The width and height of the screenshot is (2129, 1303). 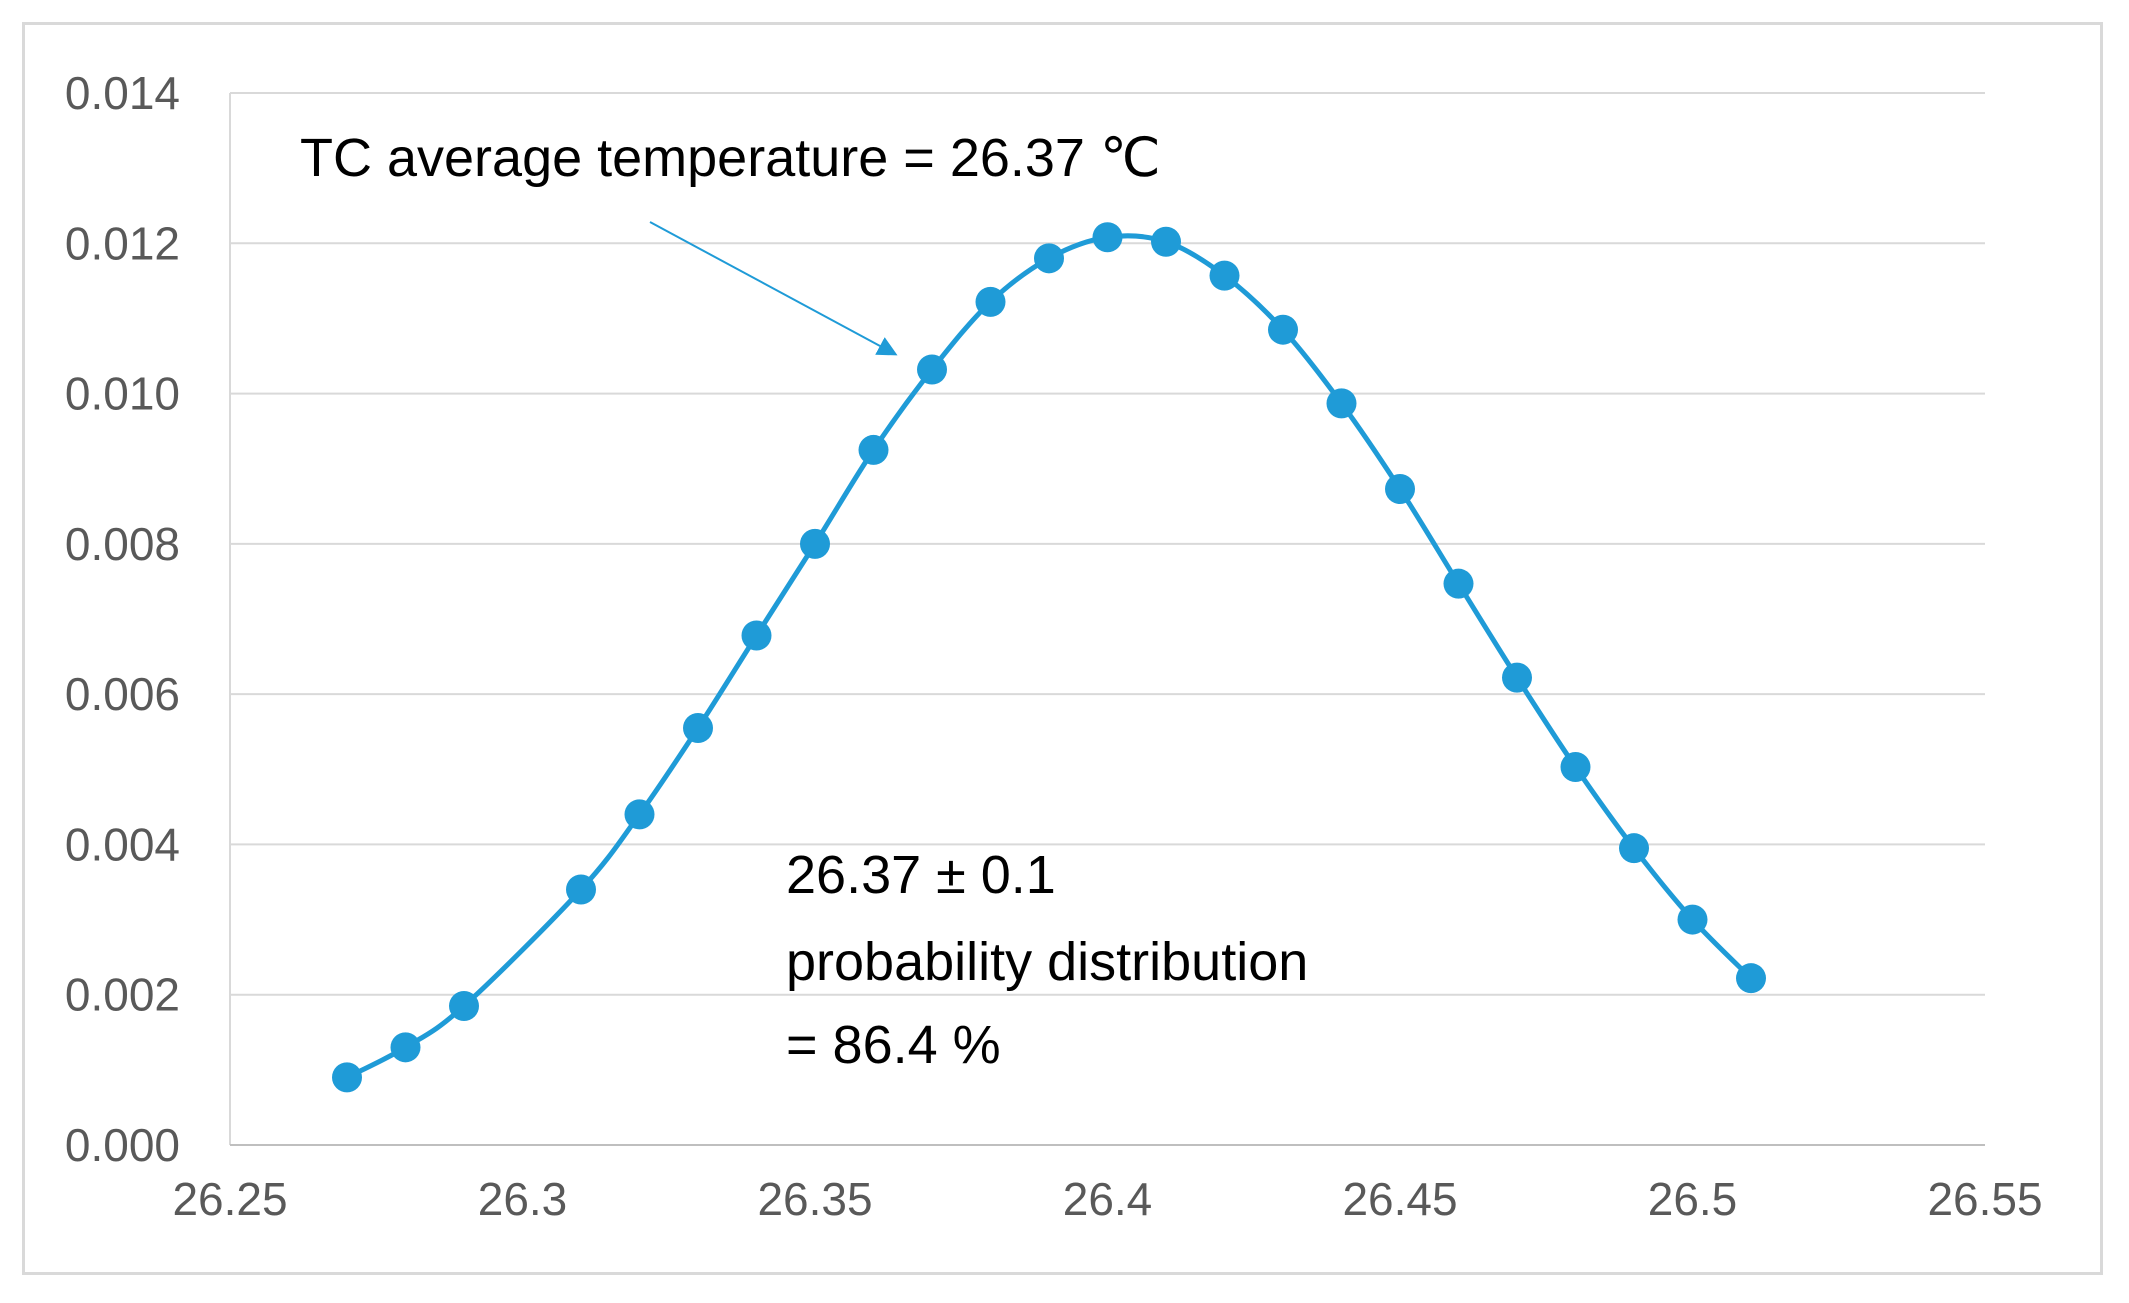 I want to click on y-tick-label: 0.000, so click(x=122, y=1145).